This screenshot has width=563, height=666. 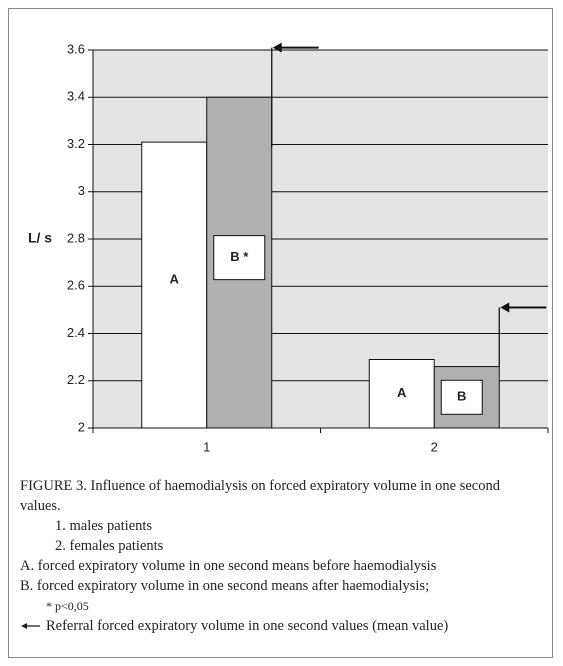 What do you see at coordinates (67, 606) in the screenshot?
I see `caption-note: * p<0,05` at bounding box center [67, 606].